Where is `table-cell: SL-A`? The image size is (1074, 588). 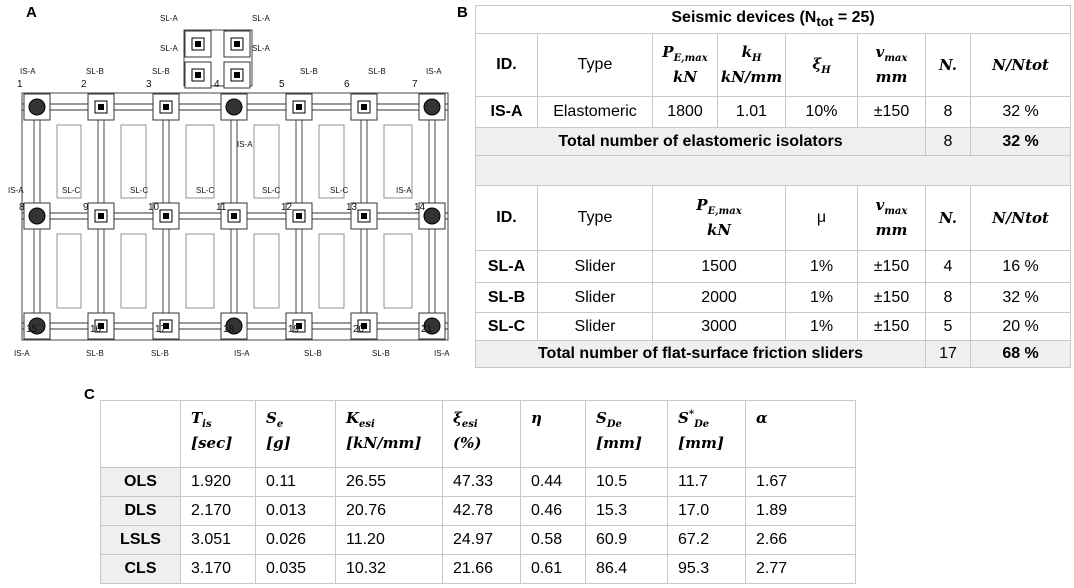 table-cell: SL-A is located at coordinates (506, 266).